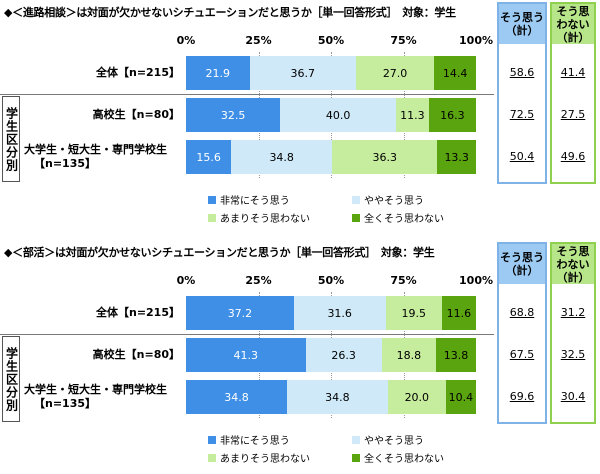 The width and height of the screenshot is (600, 474). What do you see at coordinates (395, 73) in the screenshot?
I see `bar-segment-3: 27.0` at bounding box center [395, 73].